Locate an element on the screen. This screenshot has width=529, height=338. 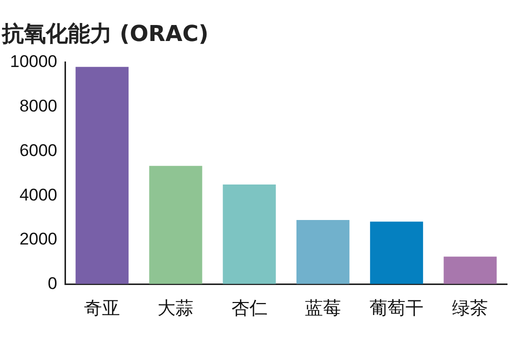
x-tick-label: 绿茶 is located at coordinates (470, 308).